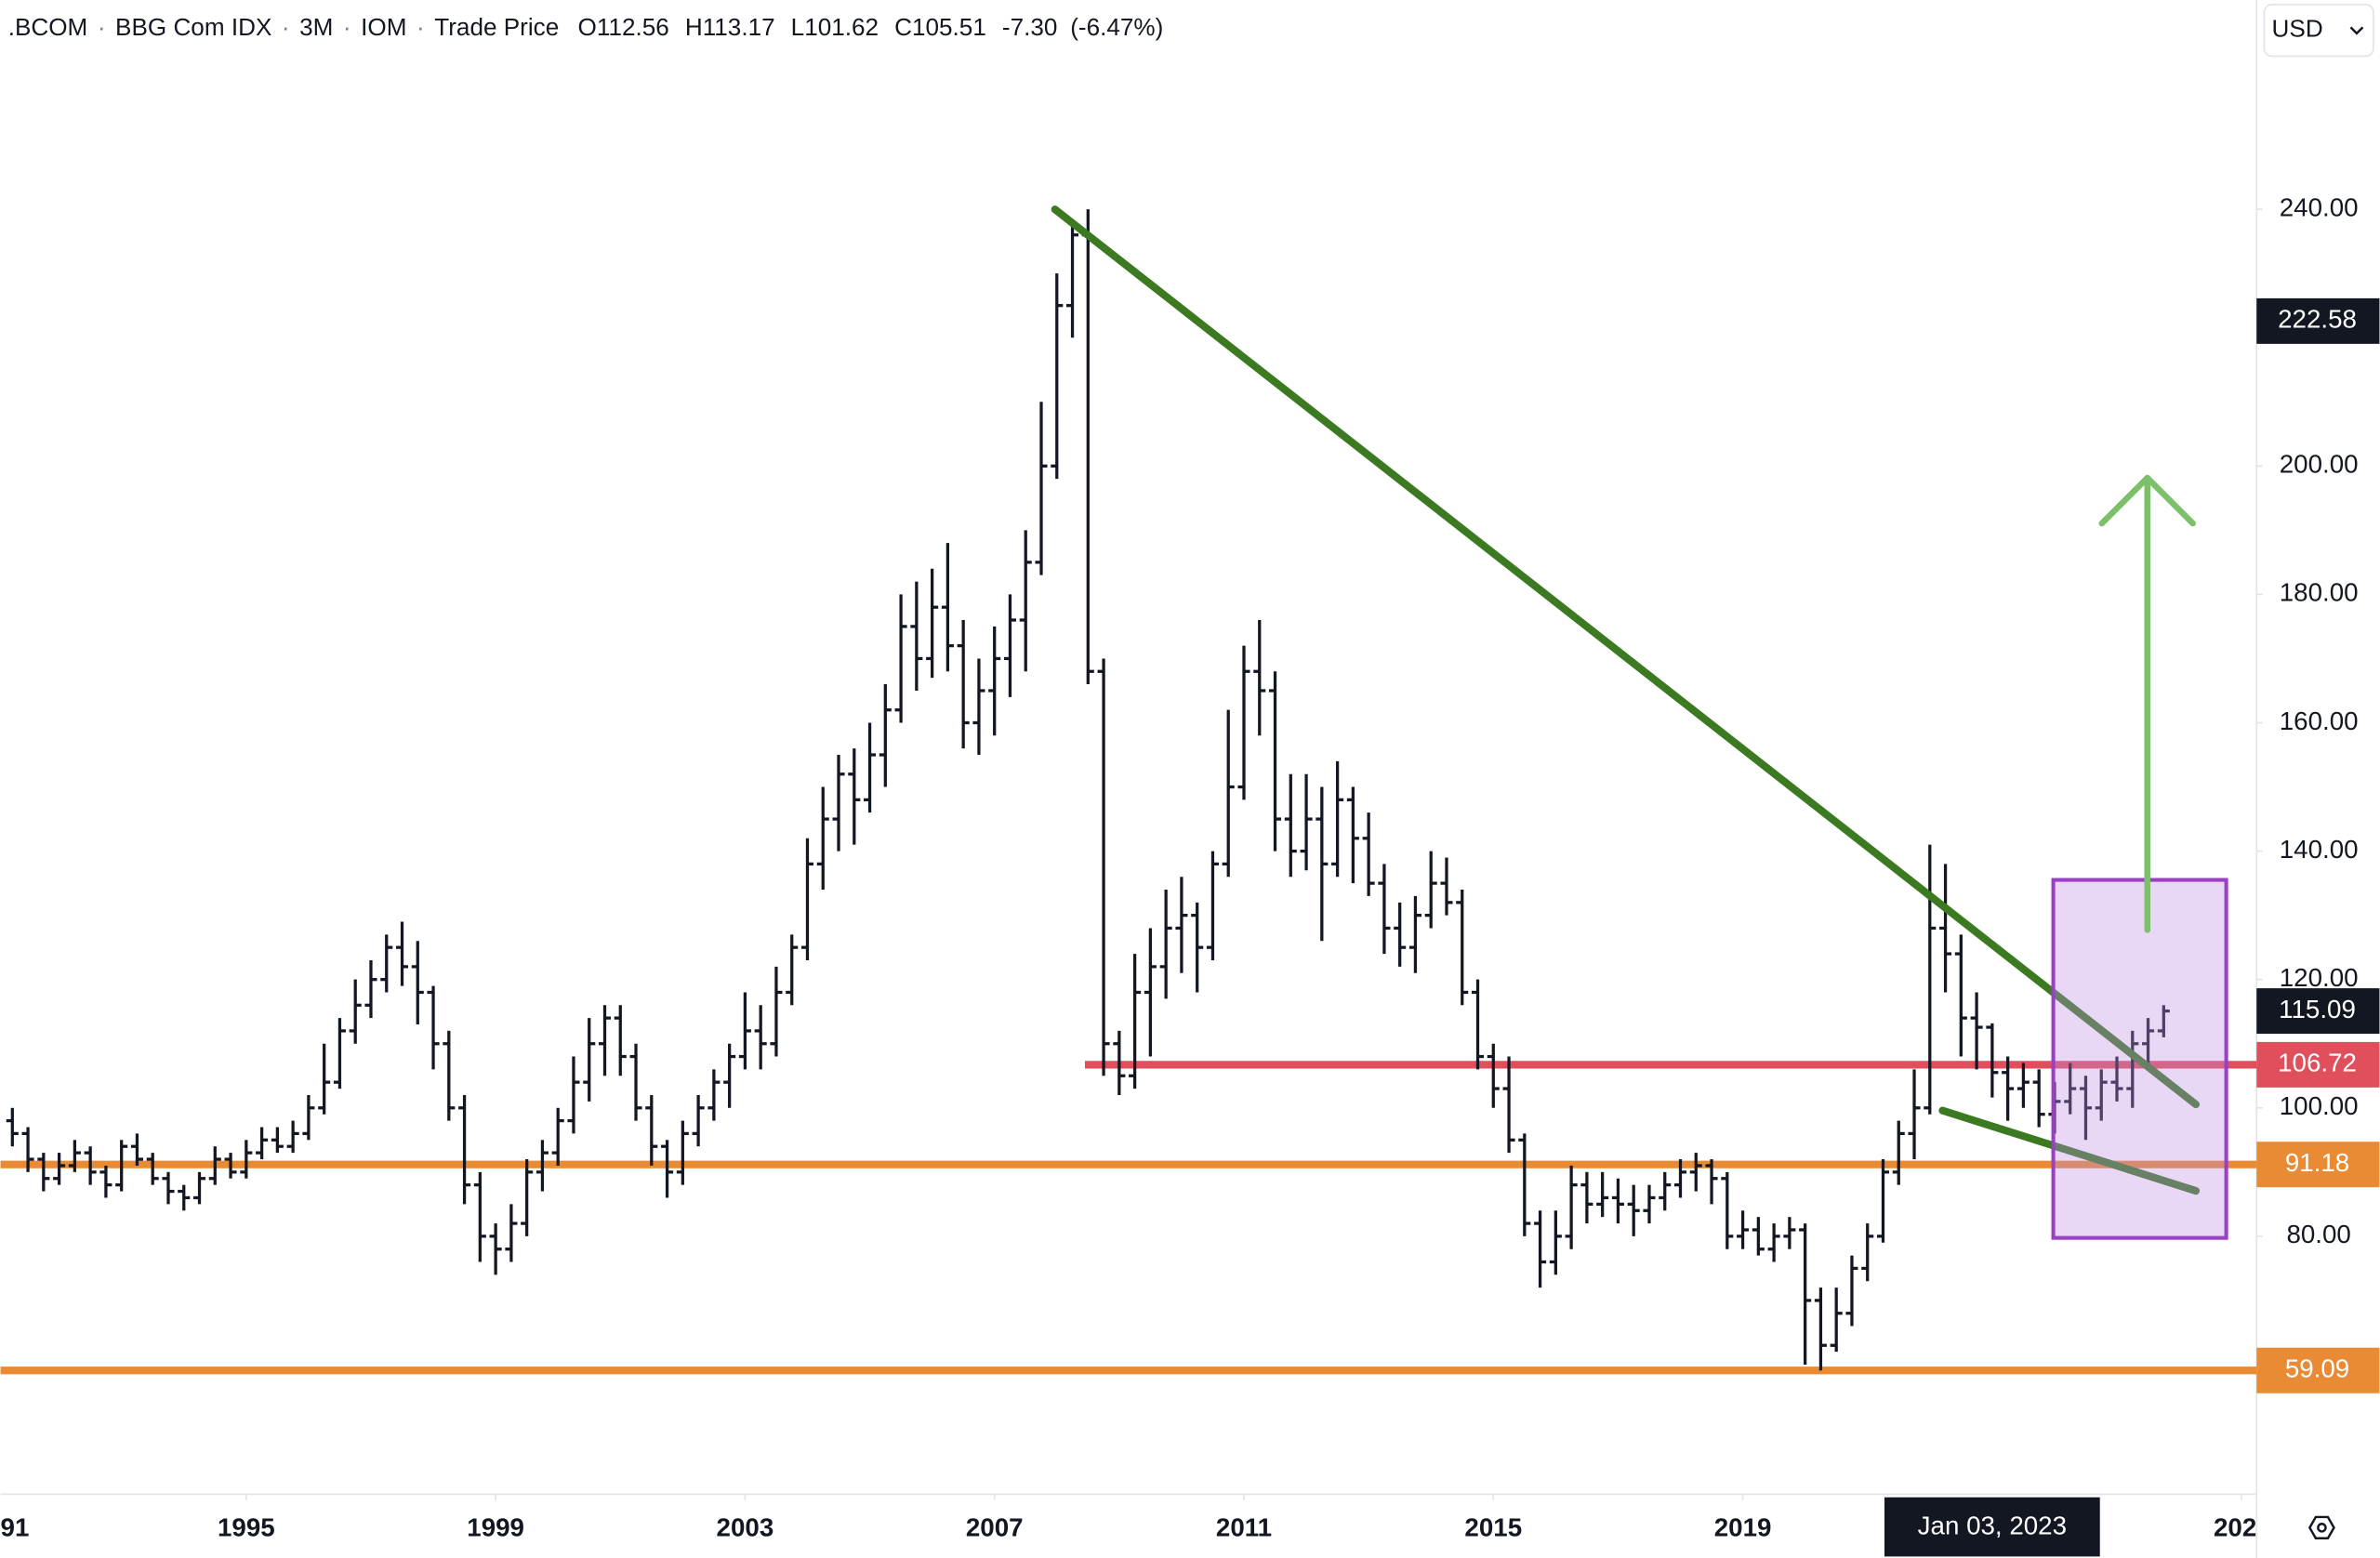  Describe the element at coordinates (798, 27) in the screenshot. I see `ohlc-label: L` at that location.